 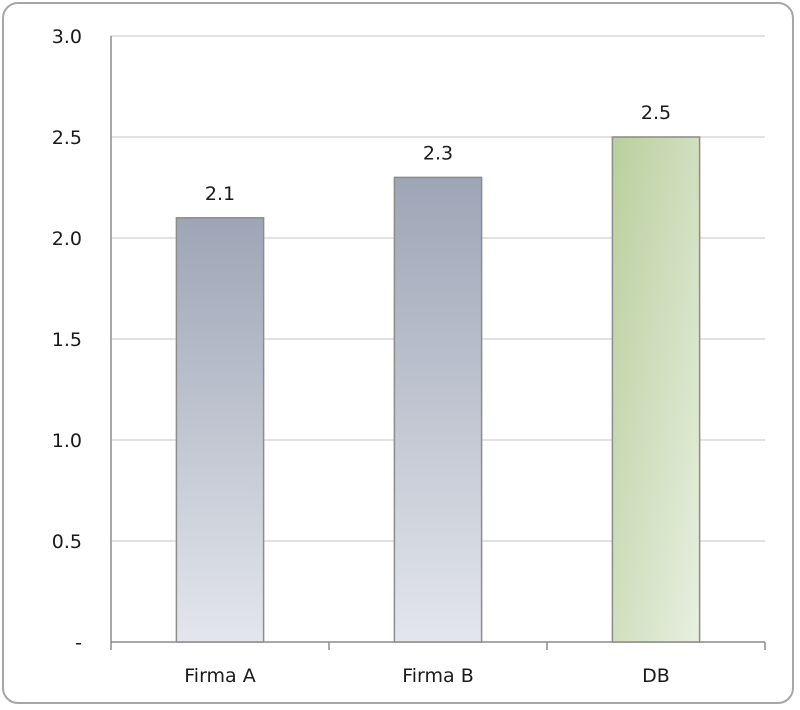 What do you see at coordinates (78, 643) in the screenshot?
I see `y-tick-label: -` at bounding box center [78, 643].